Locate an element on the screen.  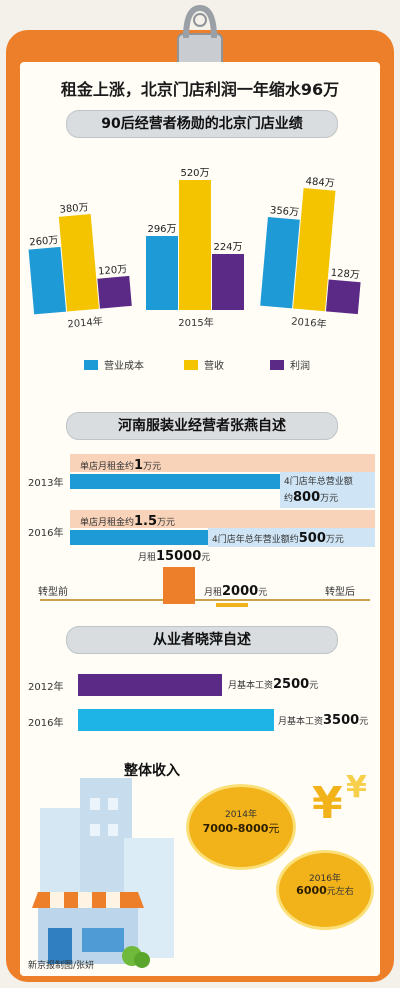
income-heading: 整体收入 is located at coordinates (152, 771).